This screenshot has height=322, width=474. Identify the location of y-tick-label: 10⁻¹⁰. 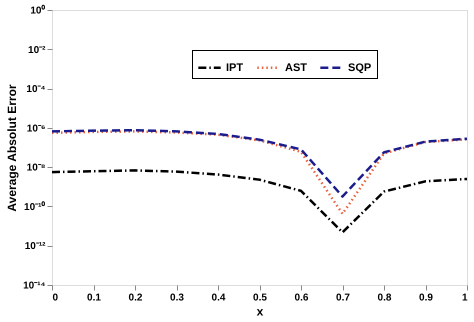
(35, 206).